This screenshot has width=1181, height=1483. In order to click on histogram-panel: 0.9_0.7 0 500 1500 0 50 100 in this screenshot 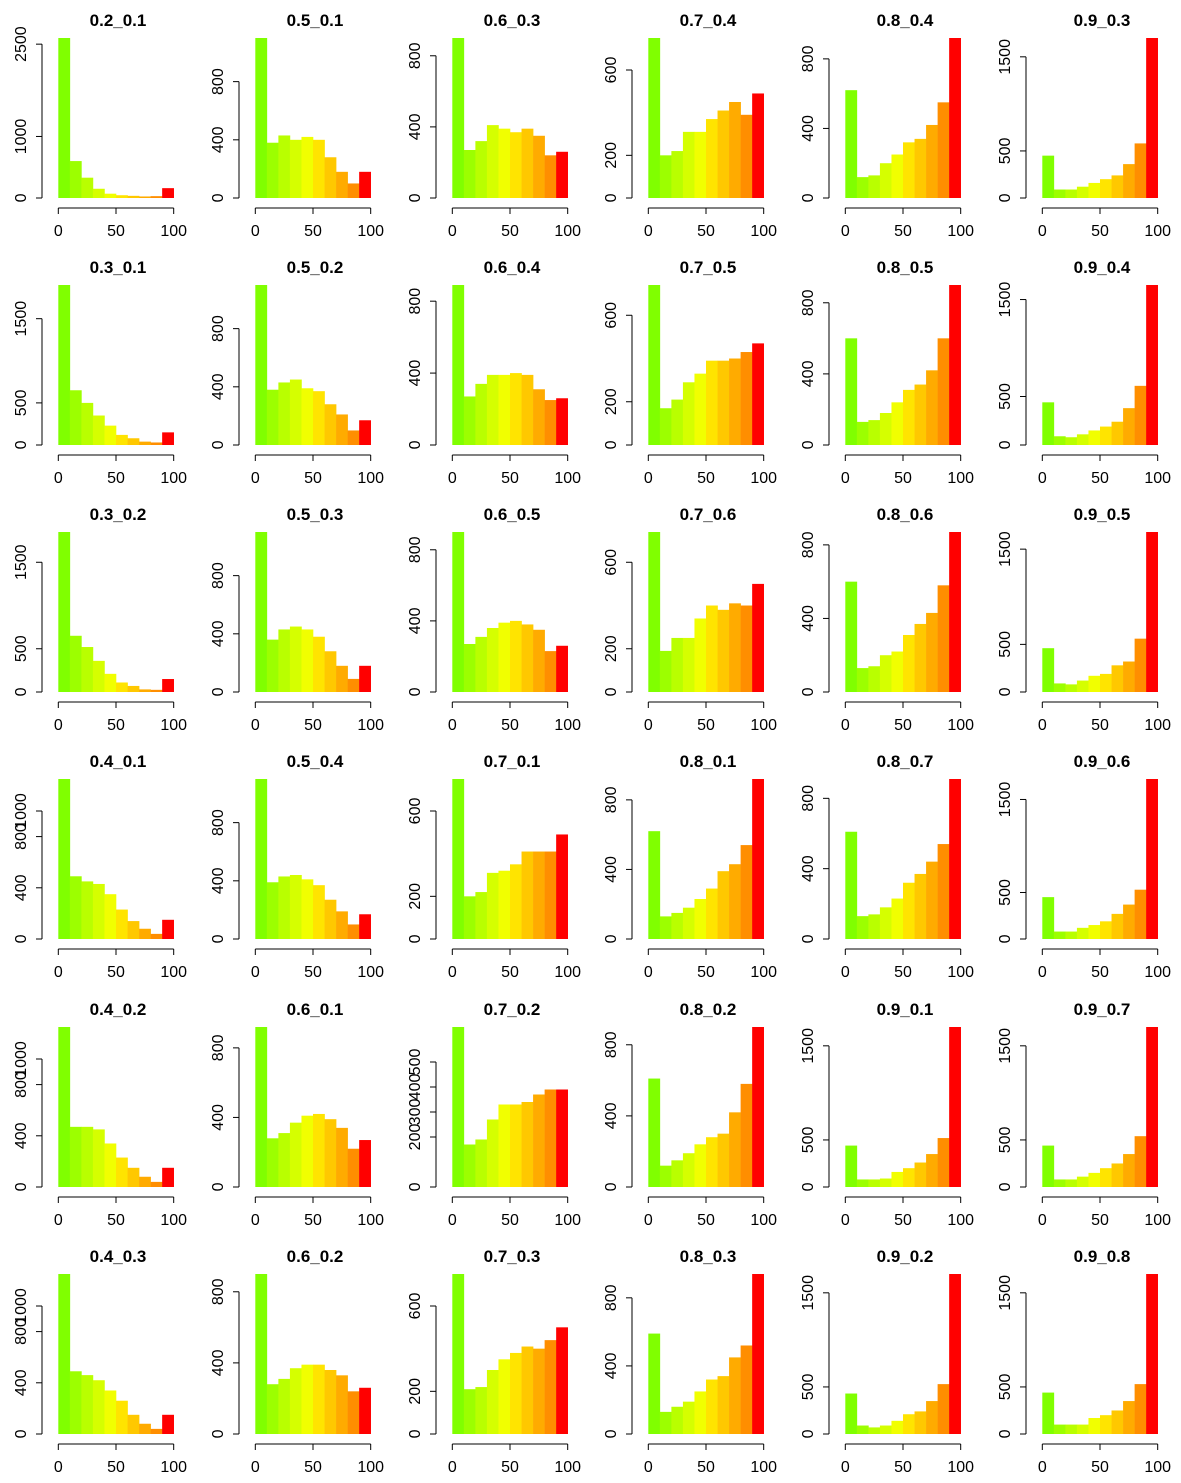, I will do `click(1082, 1112)`.